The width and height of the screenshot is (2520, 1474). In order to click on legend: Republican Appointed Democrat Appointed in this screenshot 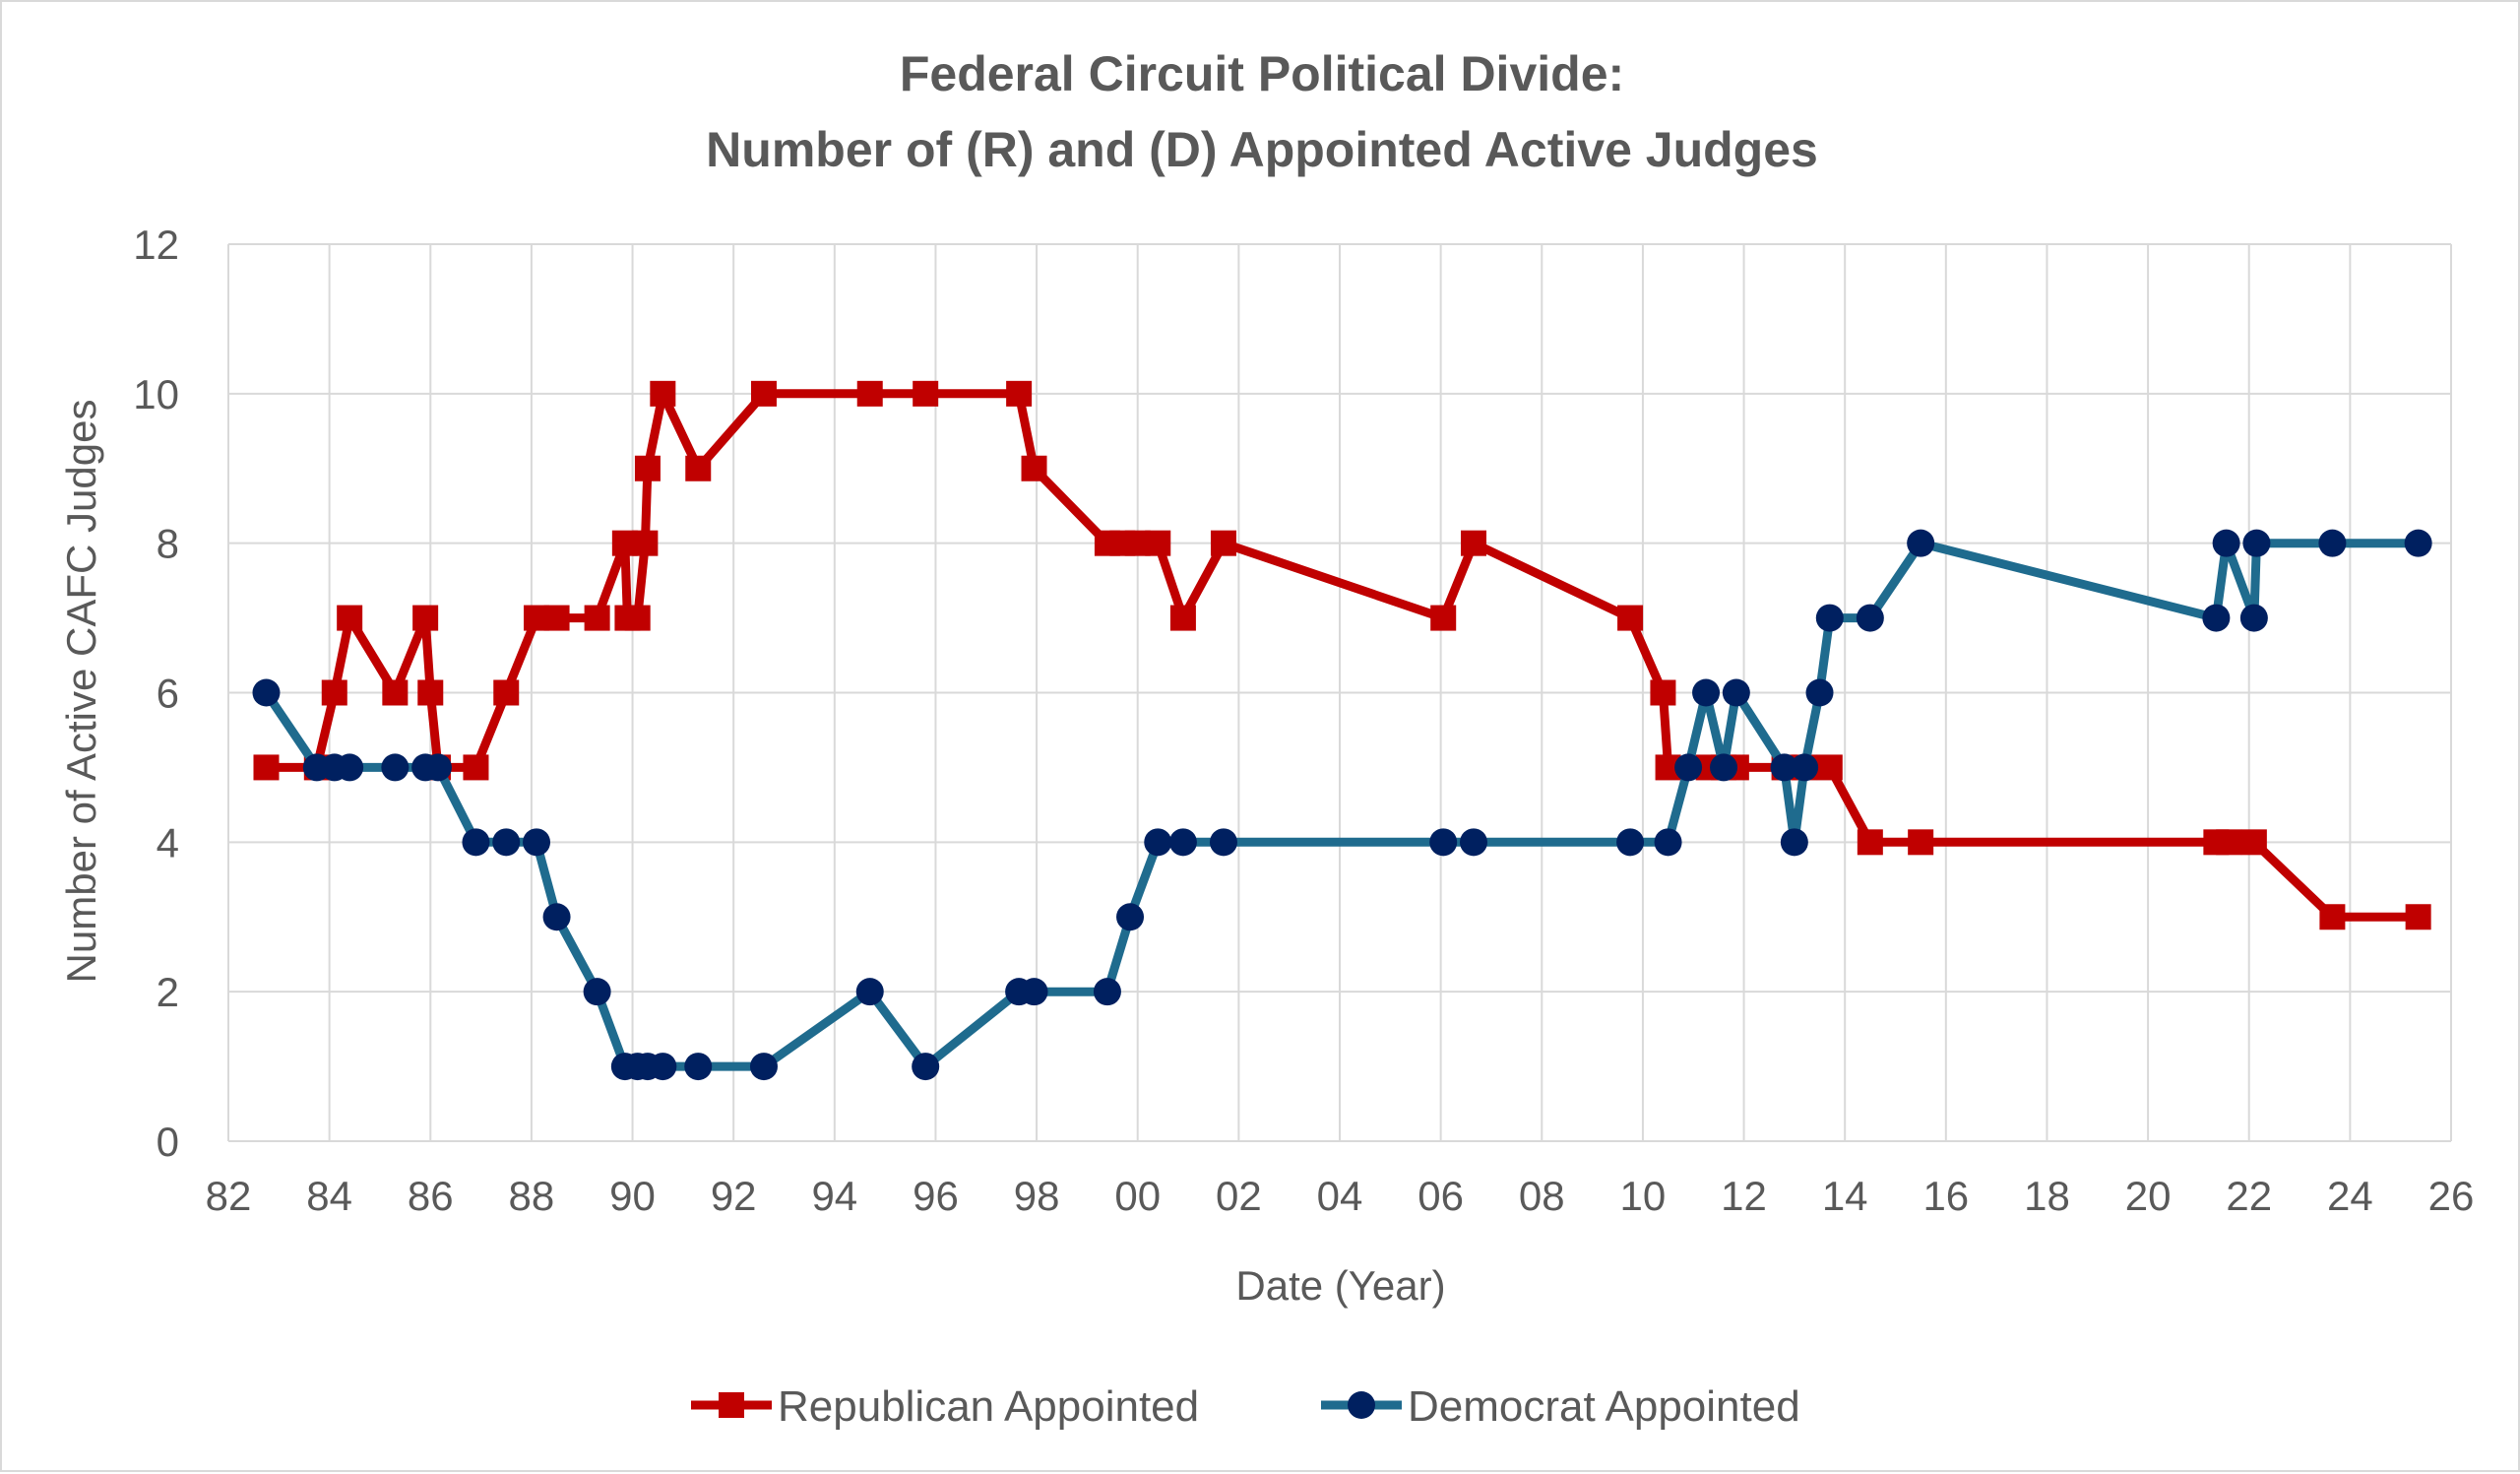, I will do `click(1245, 1407)`.